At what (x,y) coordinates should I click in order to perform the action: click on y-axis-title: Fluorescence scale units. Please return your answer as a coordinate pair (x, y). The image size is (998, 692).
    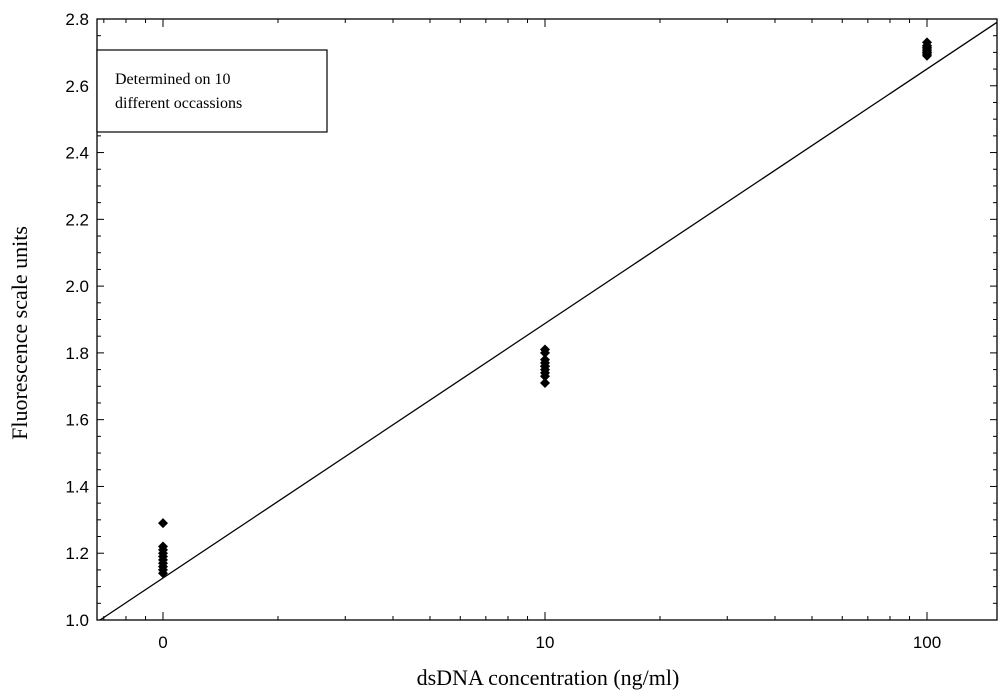
    Looking at the image, I should click on (19, 333).